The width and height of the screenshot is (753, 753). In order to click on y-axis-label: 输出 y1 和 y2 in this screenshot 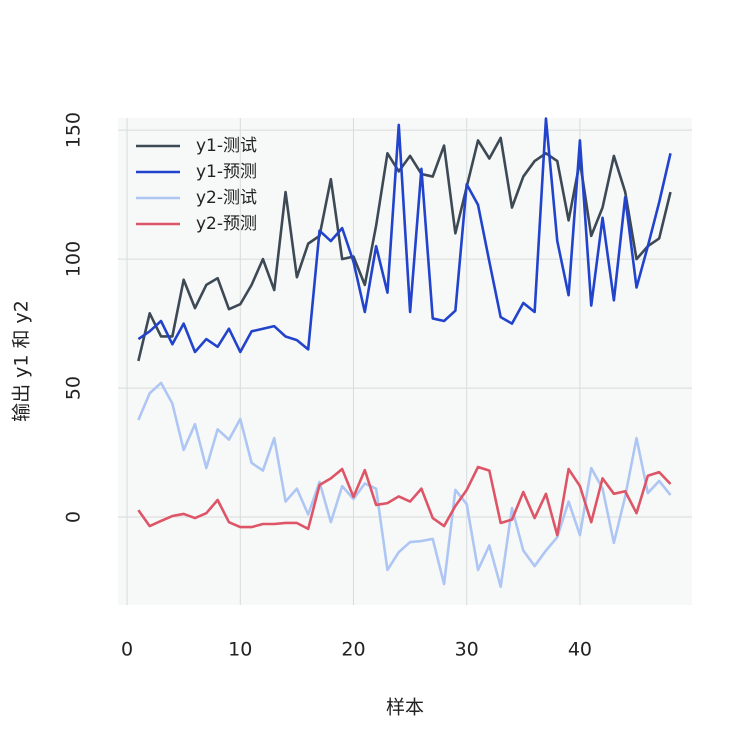, I will do `click(22, 361)`.